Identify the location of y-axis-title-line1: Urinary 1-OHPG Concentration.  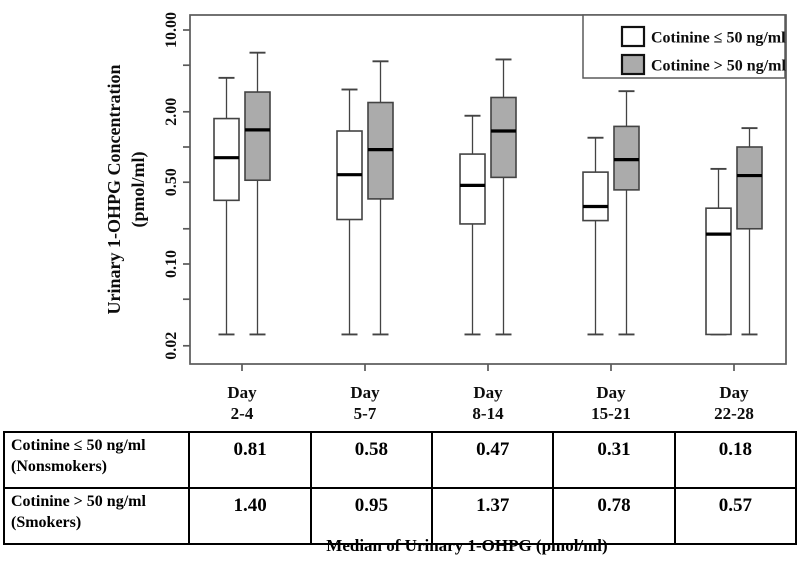
(114, 190).